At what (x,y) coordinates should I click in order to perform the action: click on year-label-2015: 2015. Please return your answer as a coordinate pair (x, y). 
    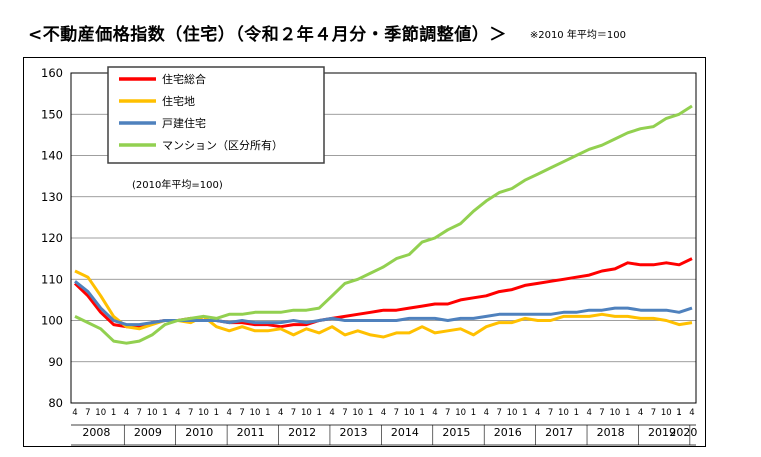
    Looking at the image, I should click on (456, 432).